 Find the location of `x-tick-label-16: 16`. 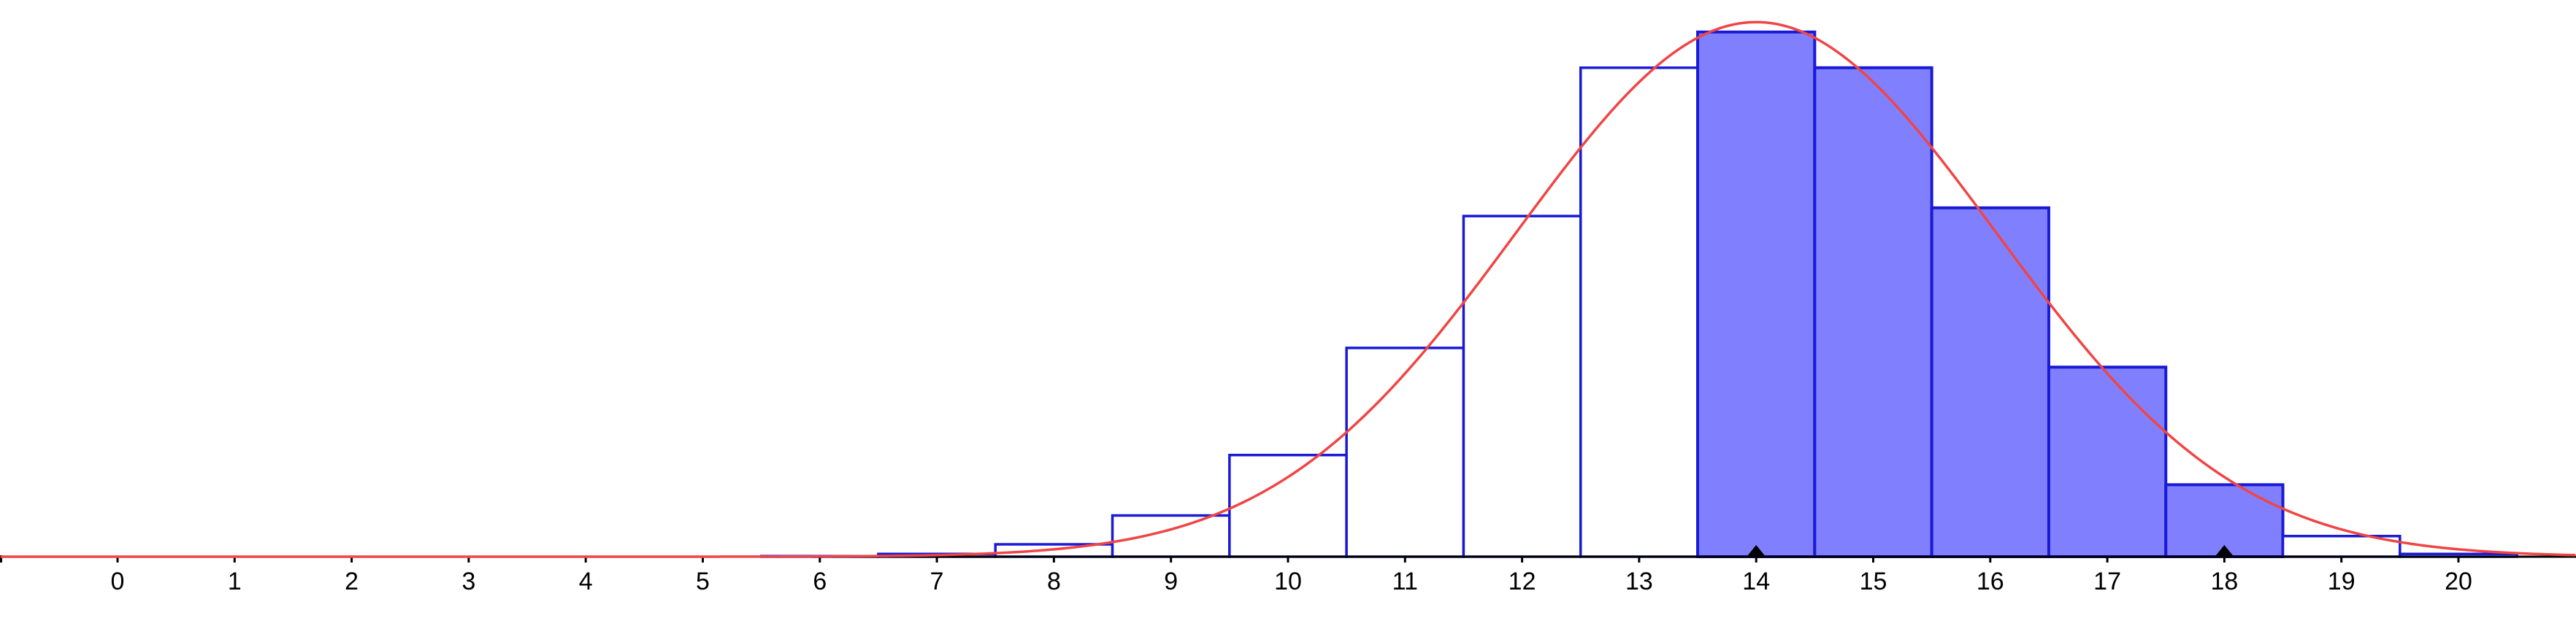

x-tick-label-16: 16 is located at coordinates (1990, 581).